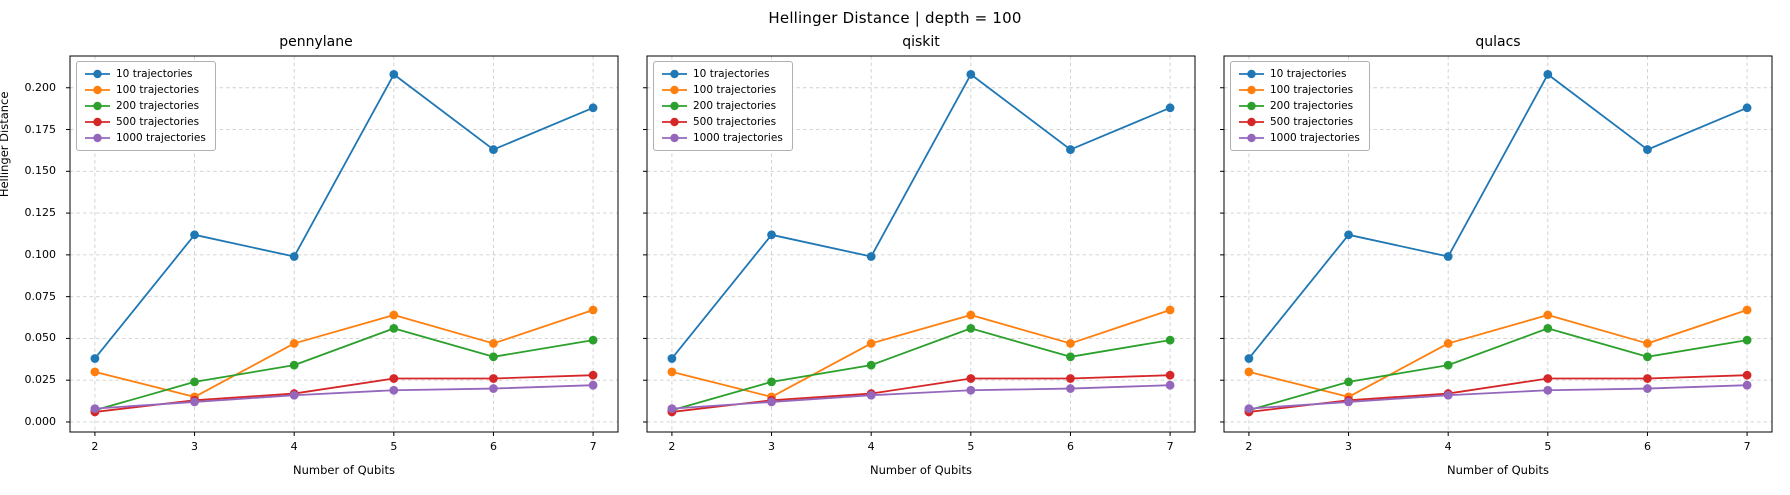 This screenshot has width=1790, height=495. What do you see at coordinates (40, 421) in the screenshot?
I see `y-tick-label: 0.000` at bounding box center [40, 421].